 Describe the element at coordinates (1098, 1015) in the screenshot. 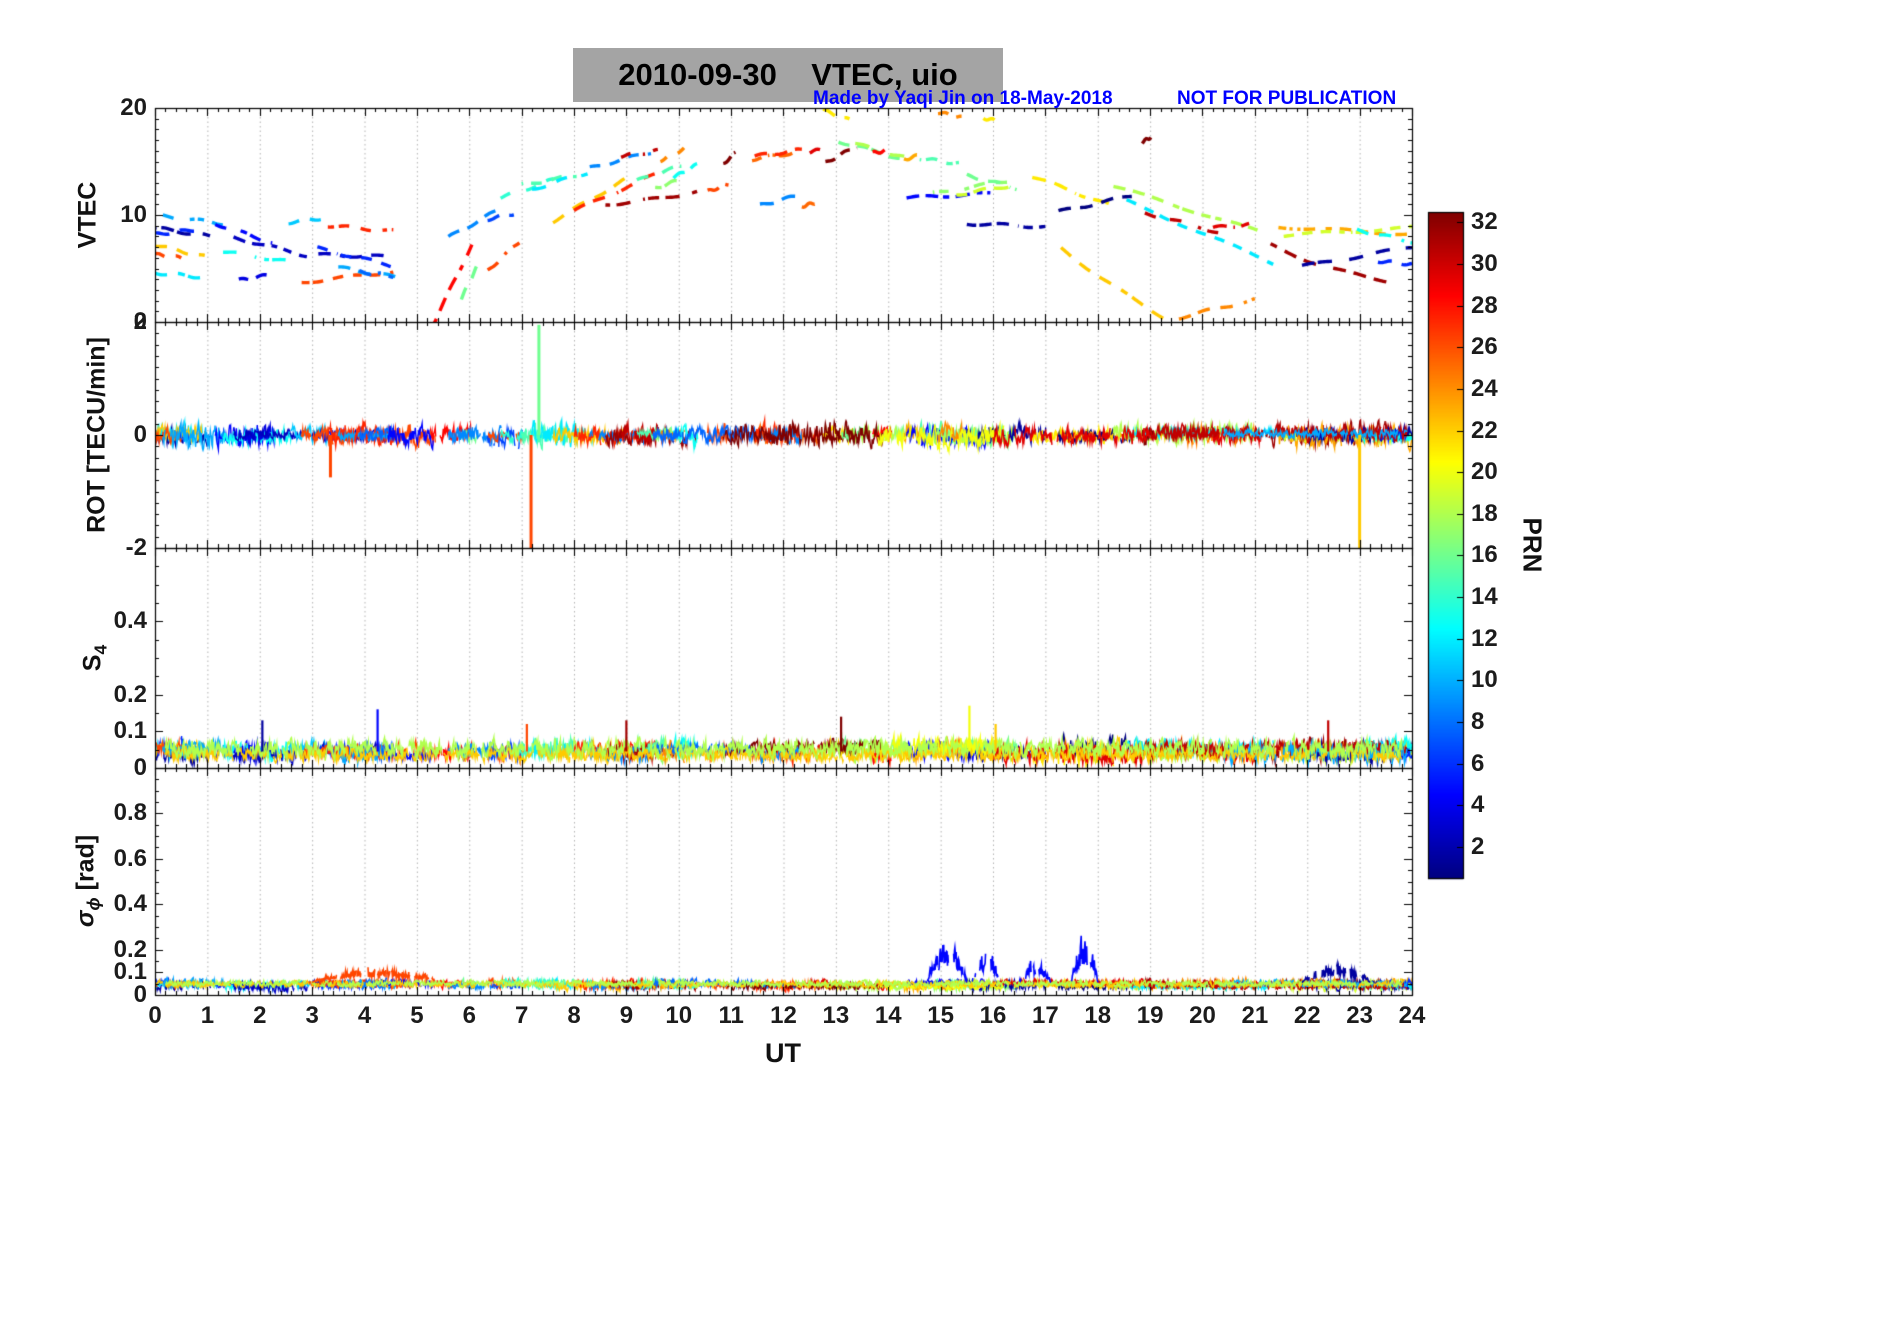

I see `x-tick-label: 18` at that location.